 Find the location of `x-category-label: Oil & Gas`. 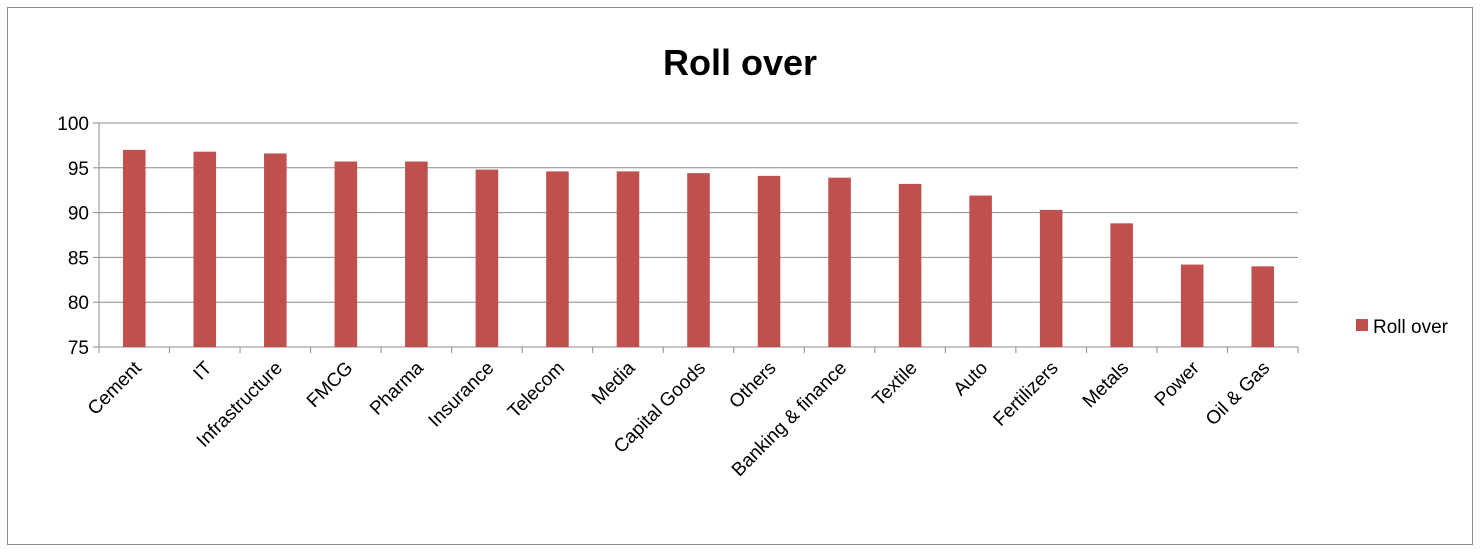

x-category-label: Oil & Gas is located at coordinates (1238, 394).